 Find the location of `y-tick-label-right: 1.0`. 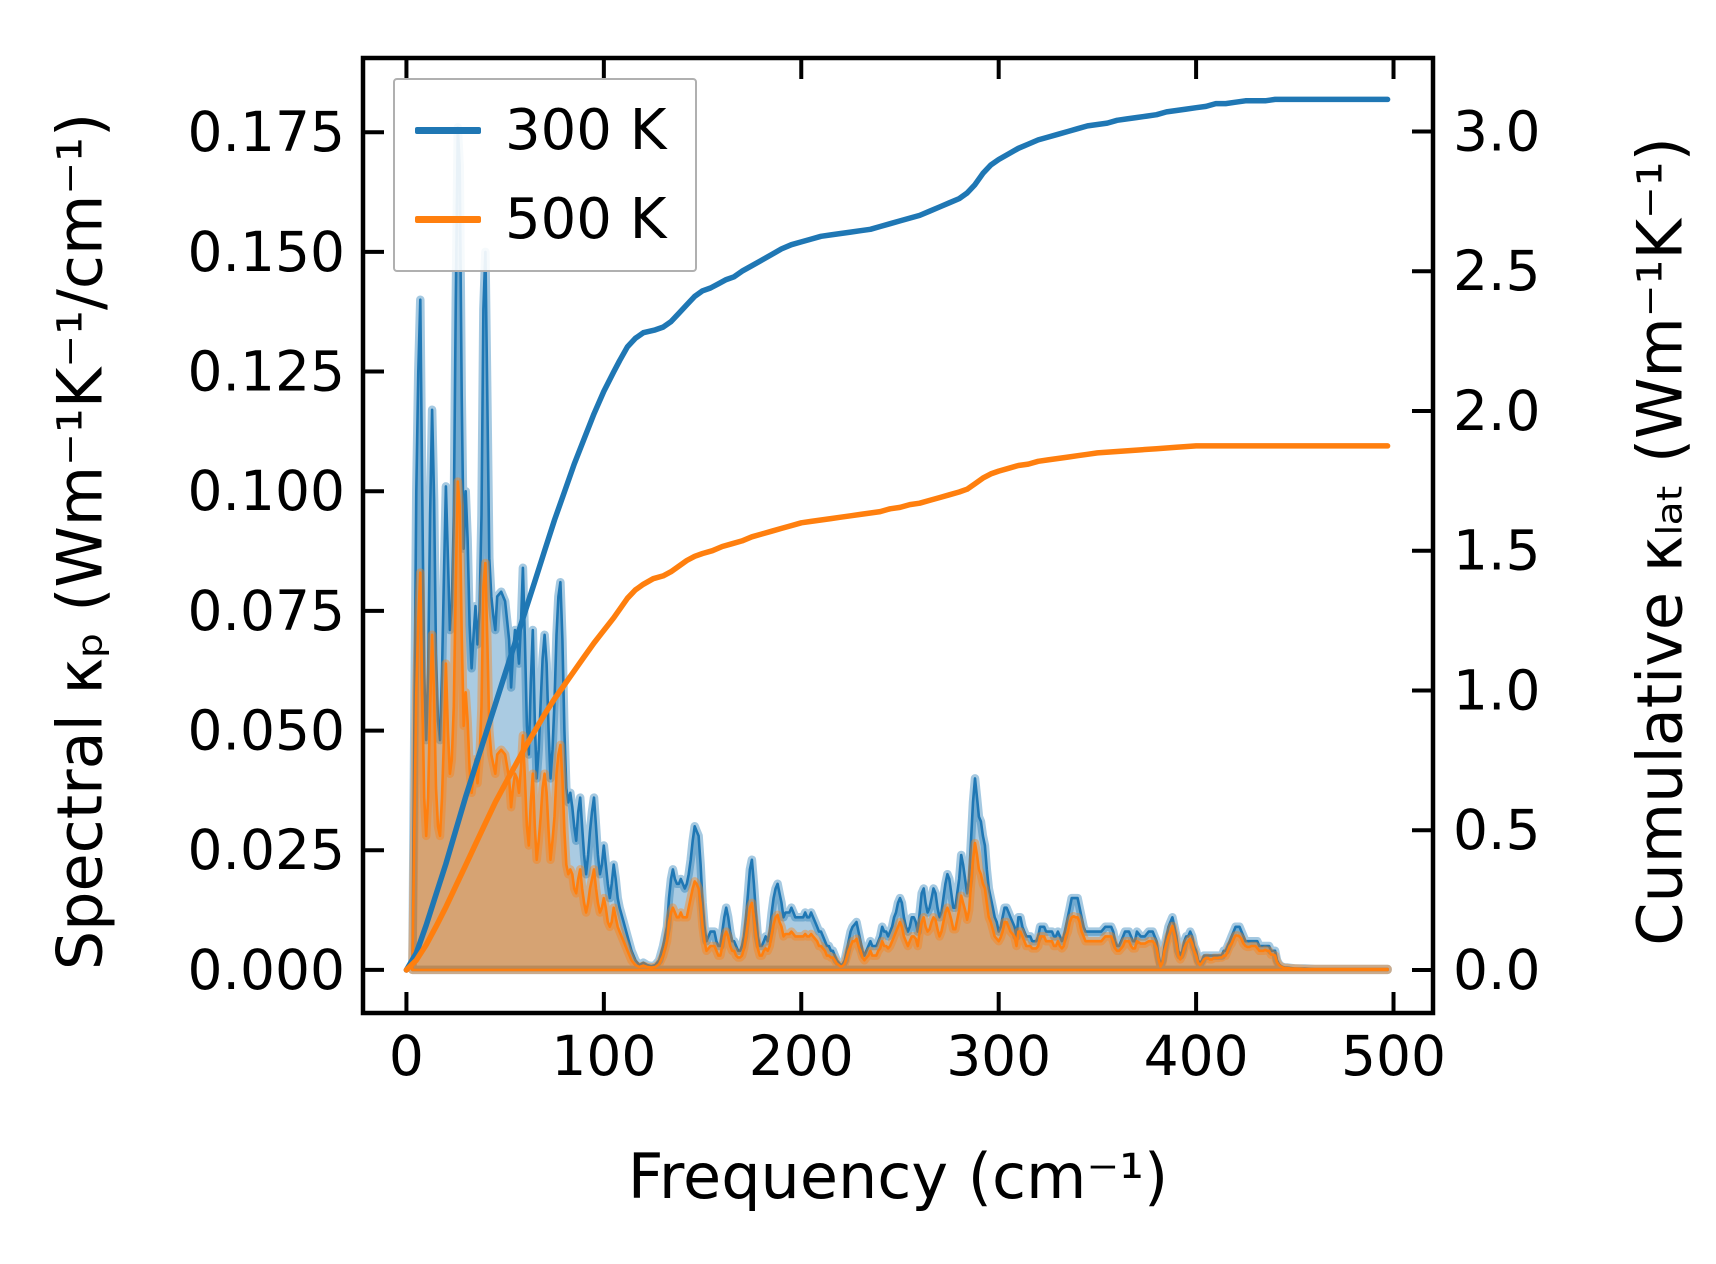

y-tick-label-right: 1.0 is located at coordinates (1496, 690).